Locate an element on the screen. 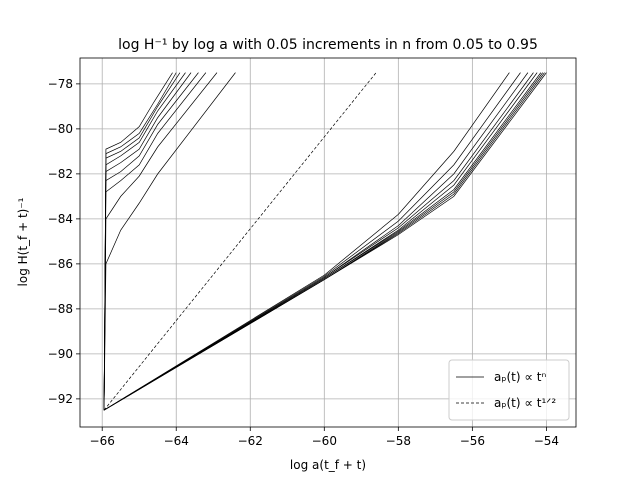  y-tick-label: −92 is located at coordinates (60, 399).